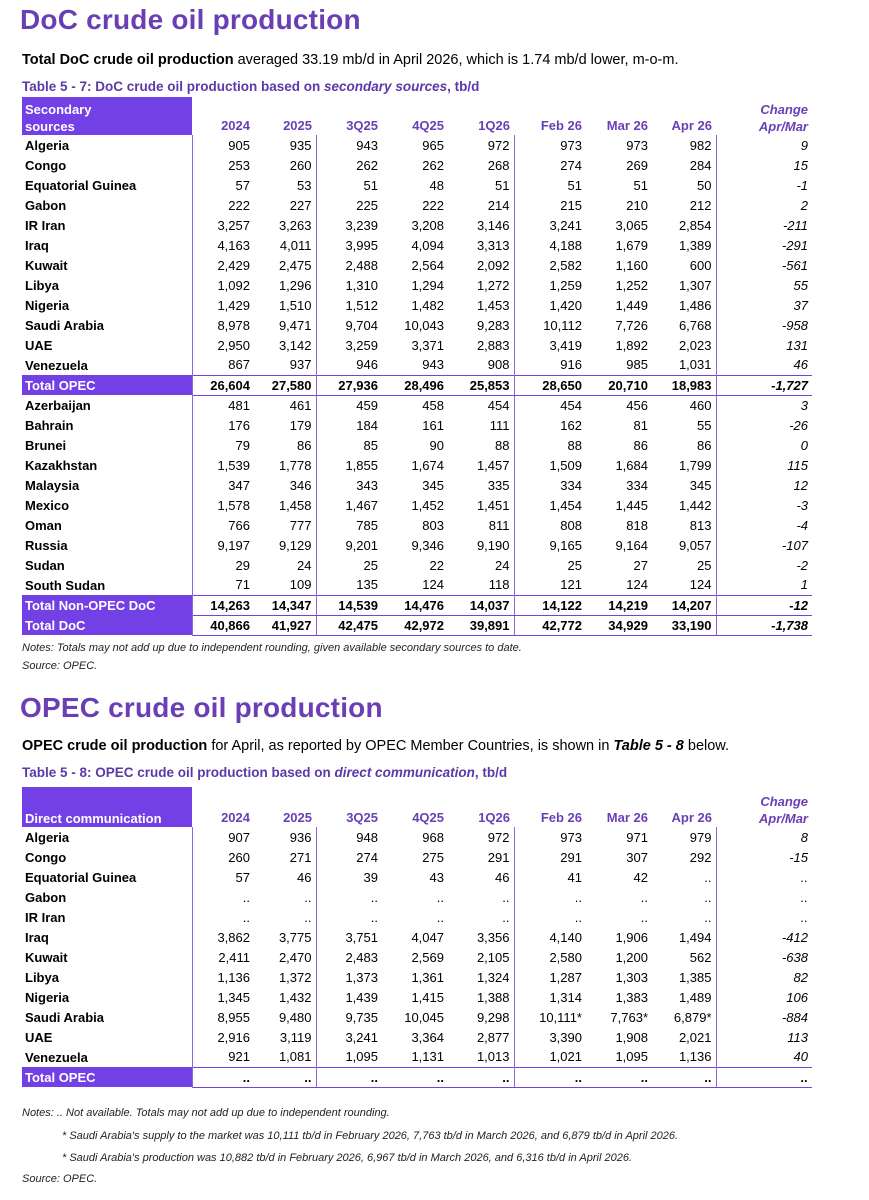 This screenshot has width=869, height=1200. What do you see at coordinates (361, 957) in the screenshot?
I see `cell-value: 2,483` at bounding box center [361, 957].